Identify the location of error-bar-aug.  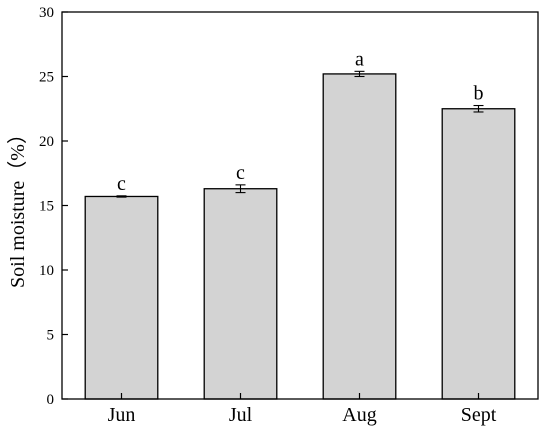
(359, 74).